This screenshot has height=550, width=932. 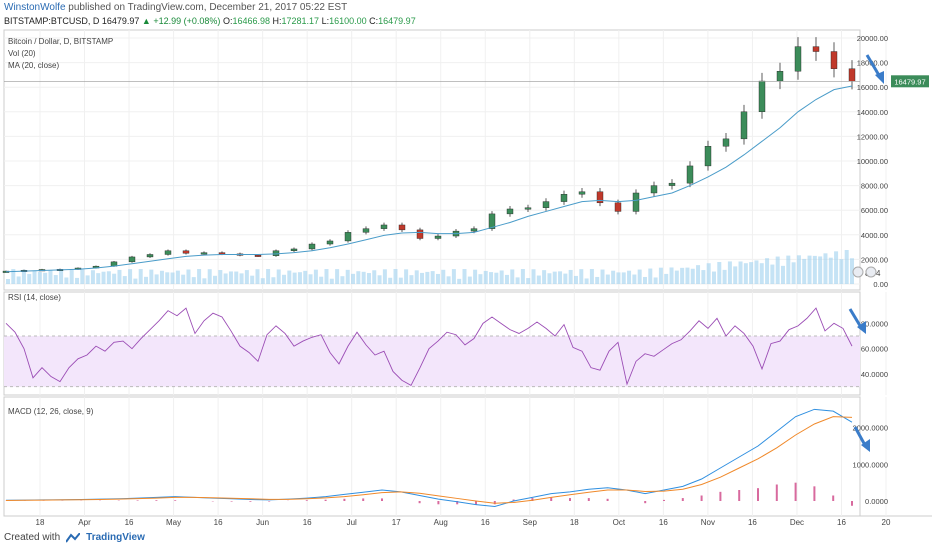 I want to click on price-axis-label: 6000.00, so click(x=874, y=210).